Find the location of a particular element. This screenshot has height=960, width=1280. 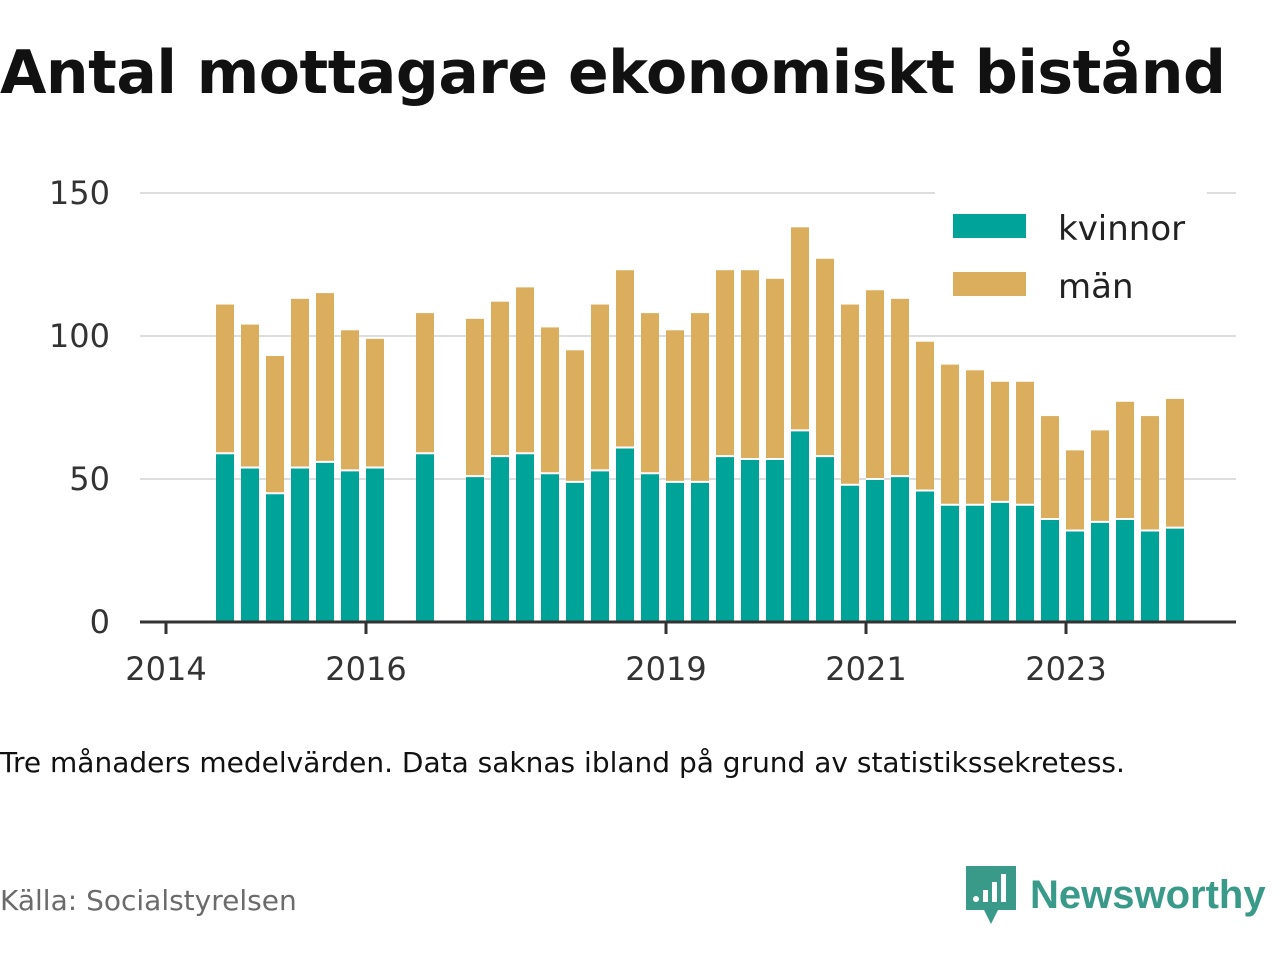

bar-kvinnor-2023-Q1 is located at coordinates (1100, 571).